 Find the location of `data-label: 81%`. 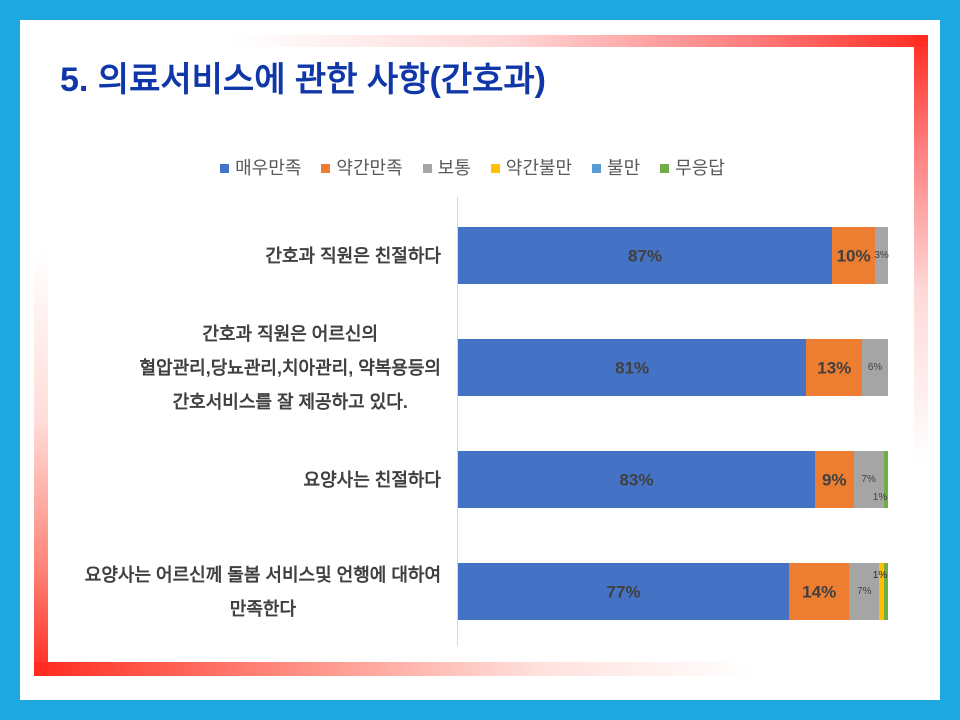

data-label: 81% is located at coordinates (632, 367).